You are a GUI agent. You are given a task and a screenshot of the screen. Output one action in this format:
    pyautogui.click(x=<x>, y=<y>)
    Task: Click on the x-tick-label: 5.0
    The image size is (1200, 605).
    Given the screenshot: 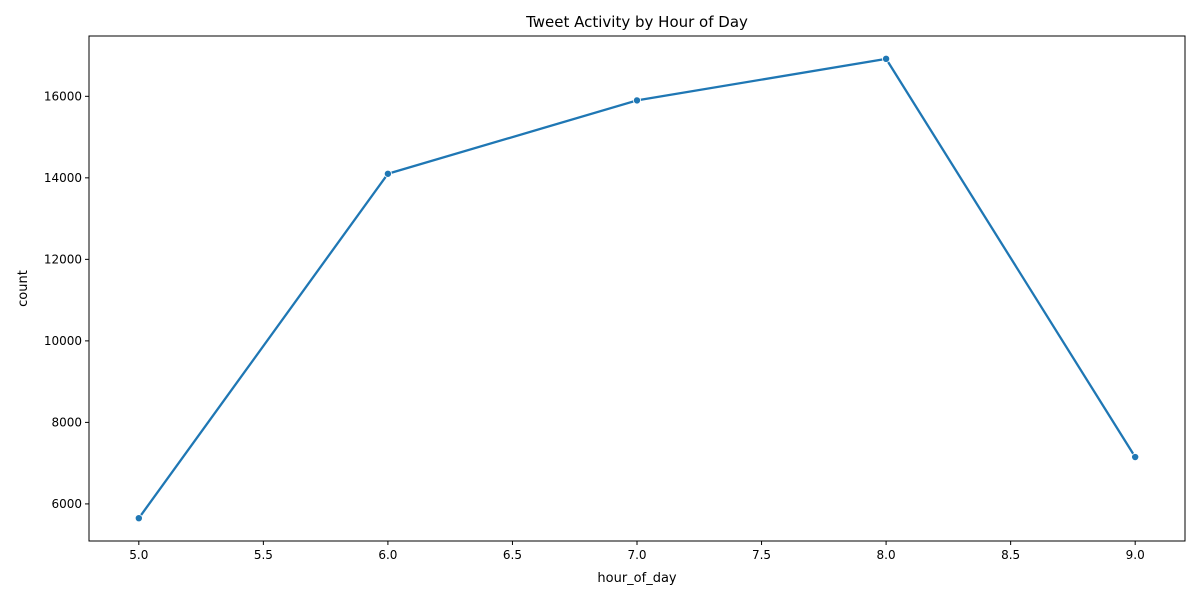 What is the action you would take?
    pyautogui.click(x=138, y=555)
    